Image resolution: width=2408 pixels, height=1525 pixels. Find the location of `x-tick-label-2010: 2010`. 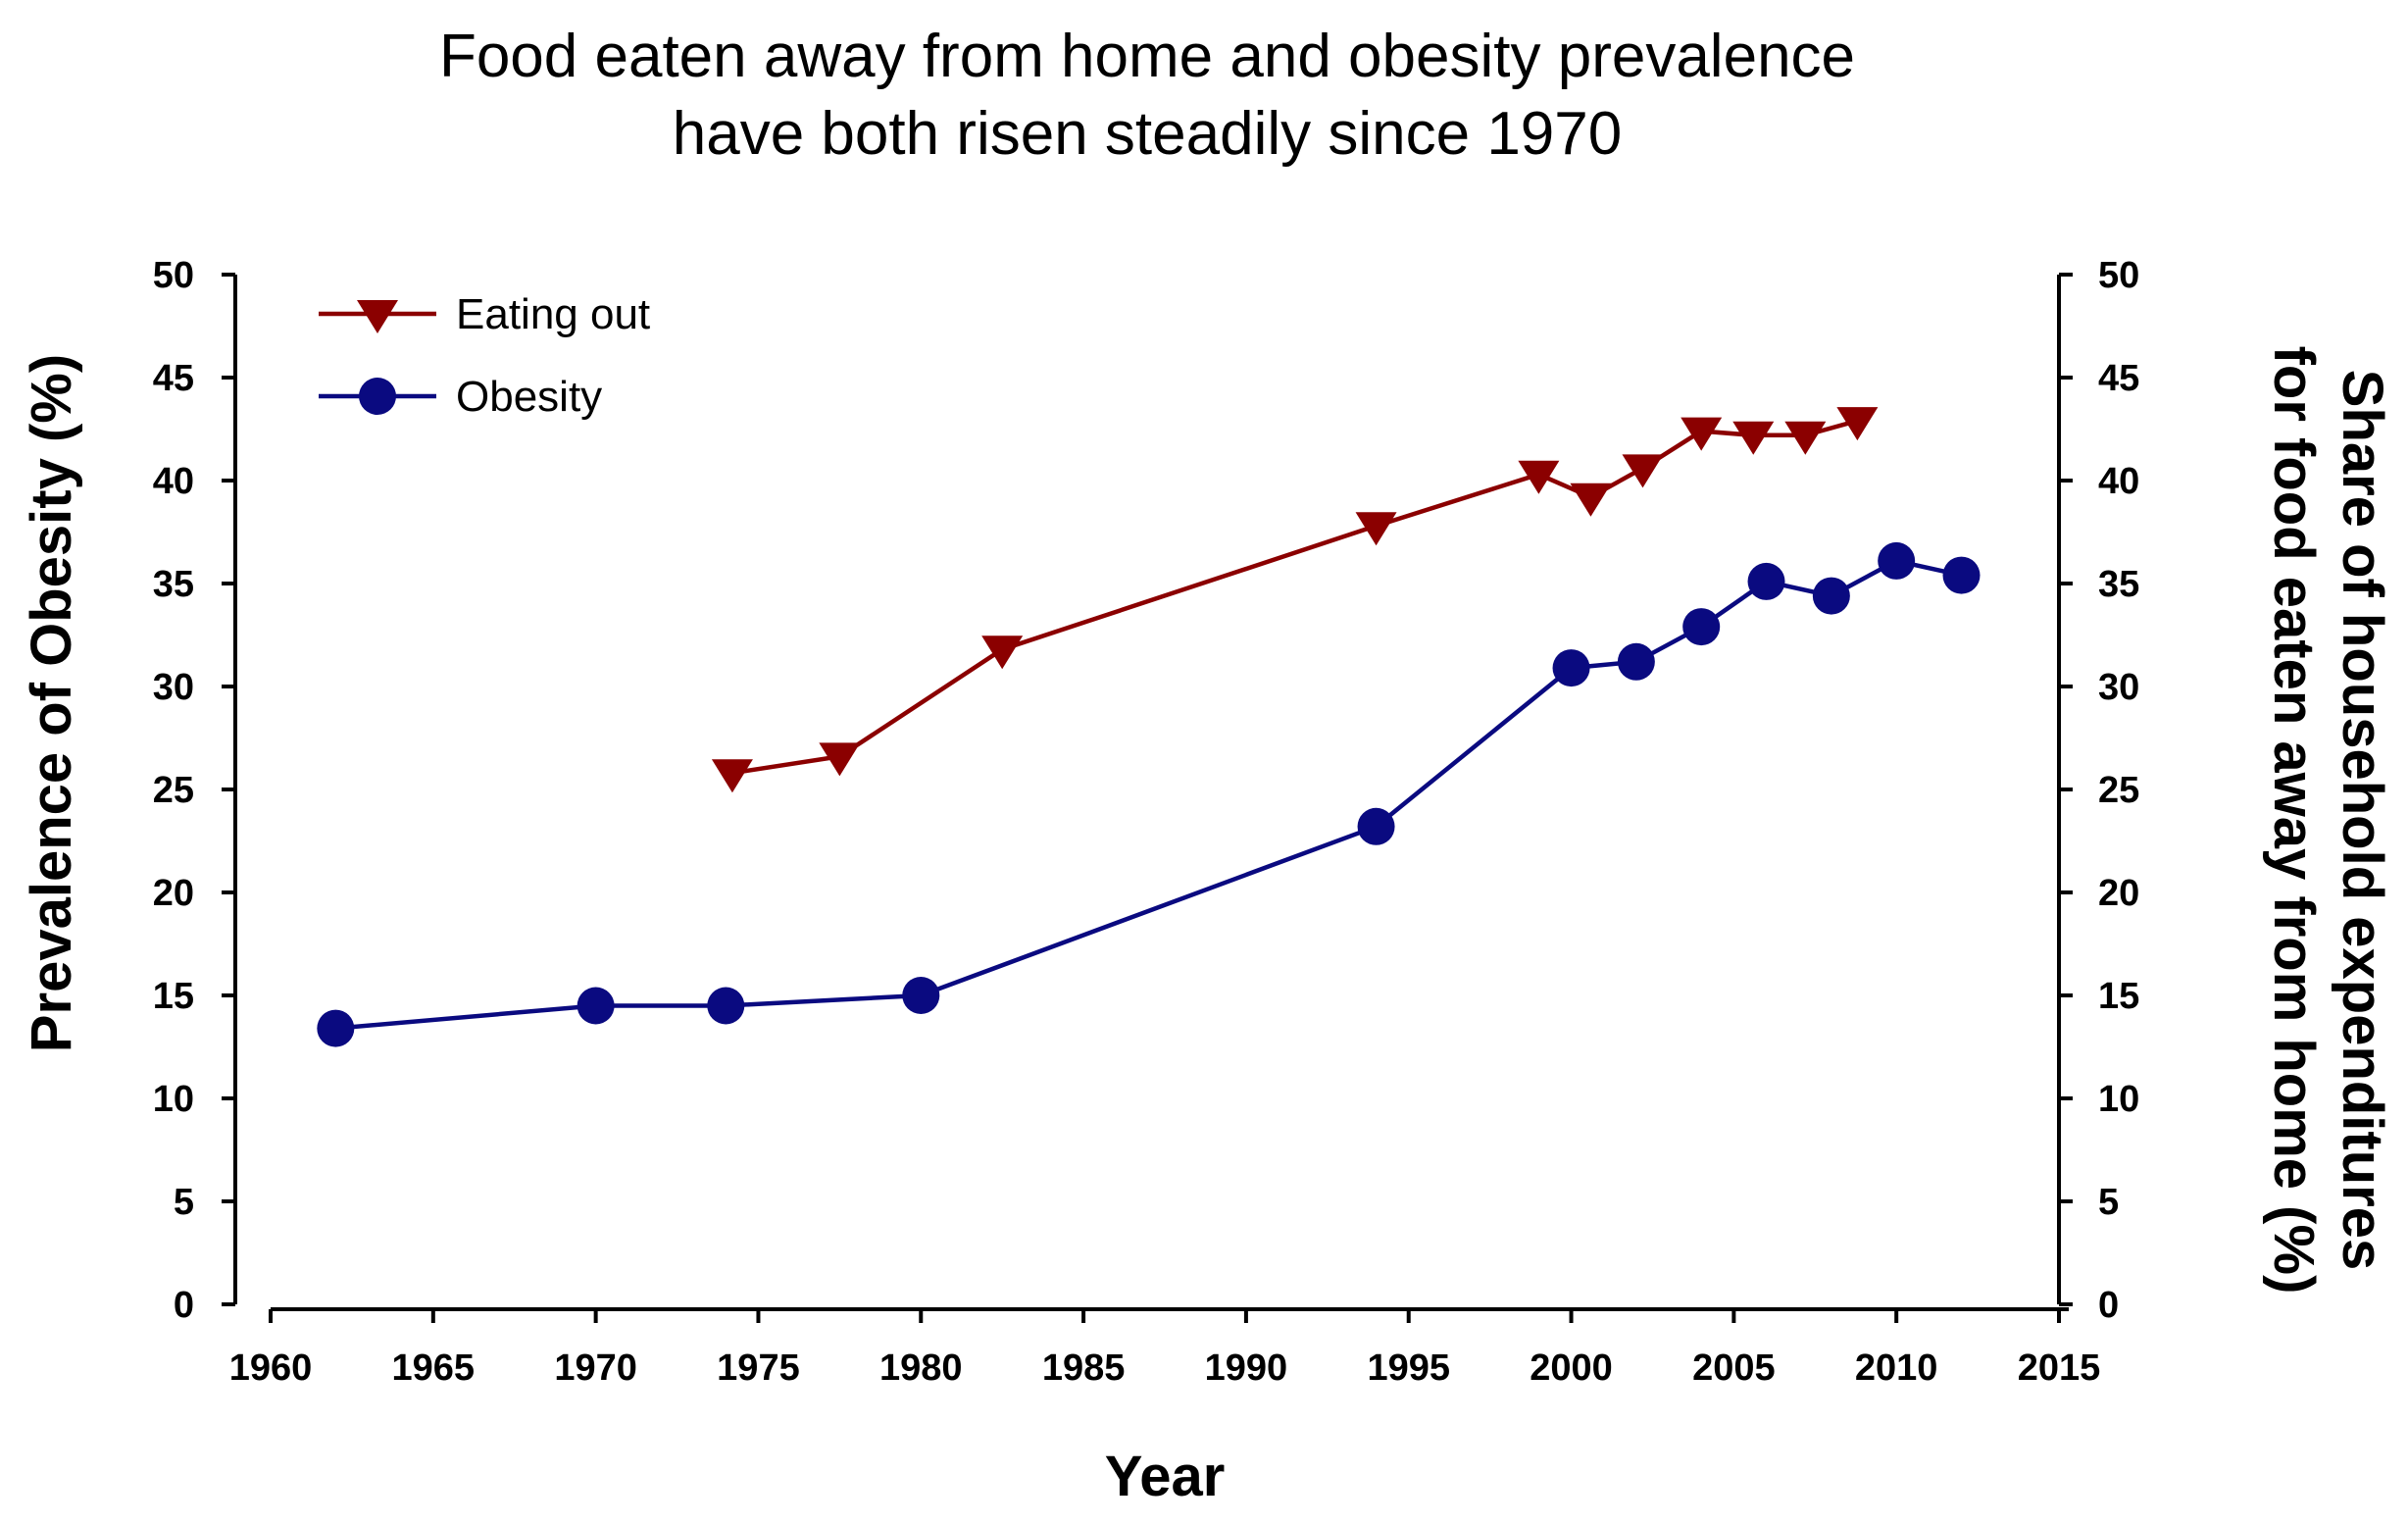

x-tick-label-2010: 2010 is located at coordinates (1896, 1368).